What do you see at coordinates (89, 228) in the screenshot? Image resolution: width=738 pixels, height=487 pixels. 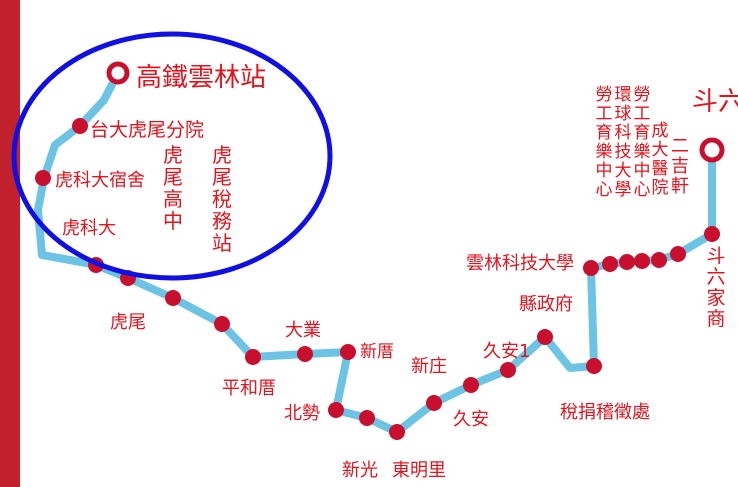 I see `stop-label-s3: 虎科大` at bounding box center [89, 228].